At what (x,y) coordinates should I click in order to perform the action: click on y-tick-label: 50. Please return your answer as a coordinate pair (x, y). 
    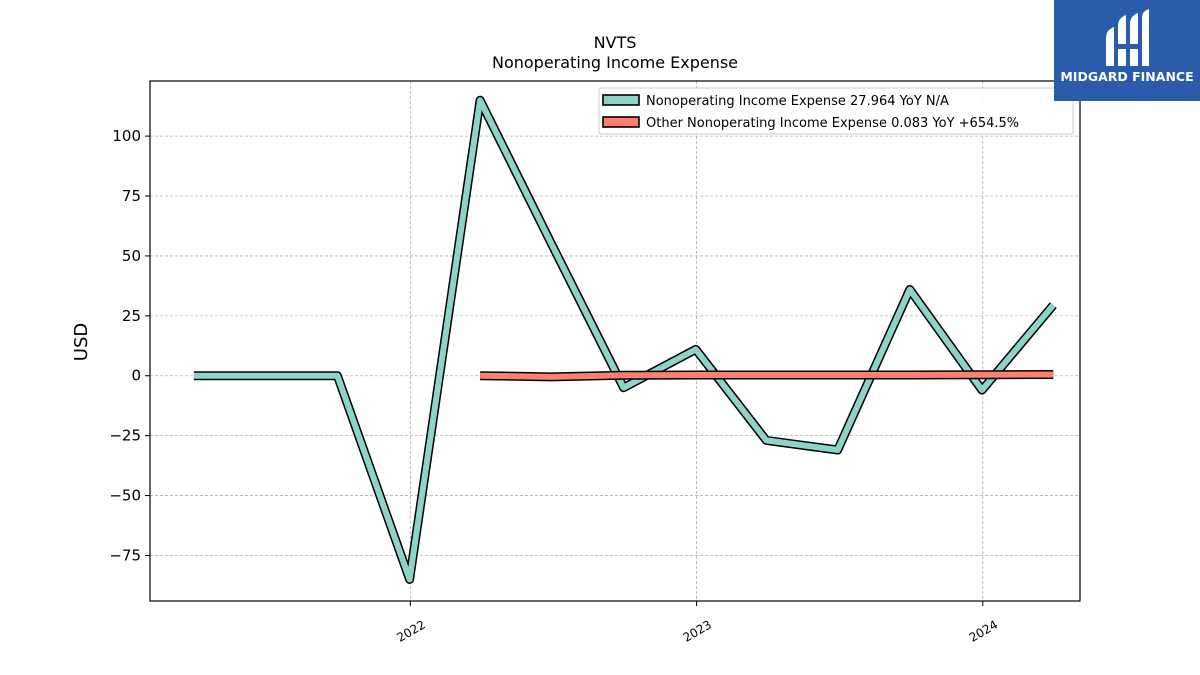
    Looking at the image, I should click on (131, 256).